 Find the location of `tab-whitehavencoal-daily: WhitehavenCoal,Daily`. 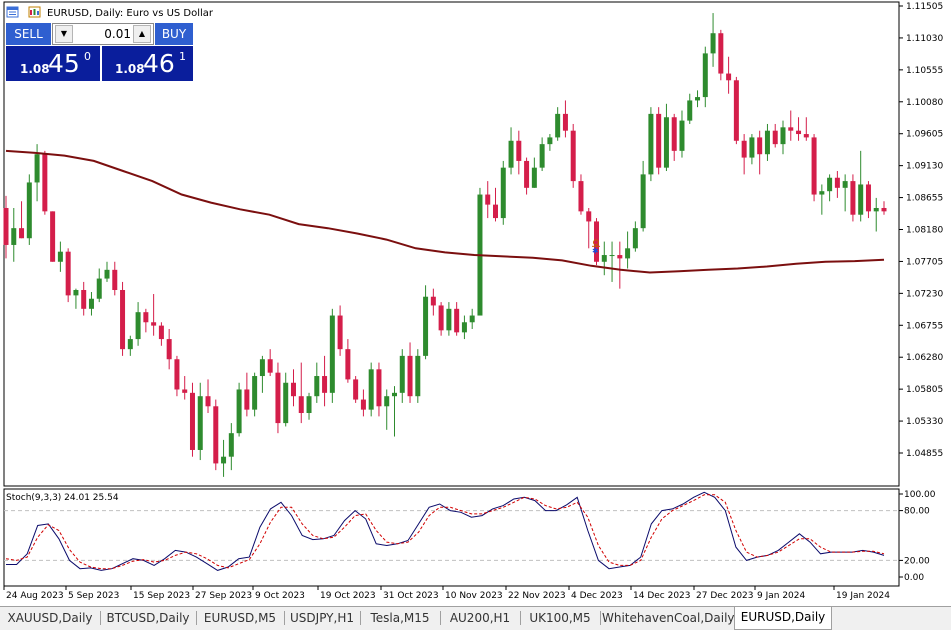

tab-whitehavencoal-daily: WhitehavenCoal,Daily is located at coordinates (668, 618).